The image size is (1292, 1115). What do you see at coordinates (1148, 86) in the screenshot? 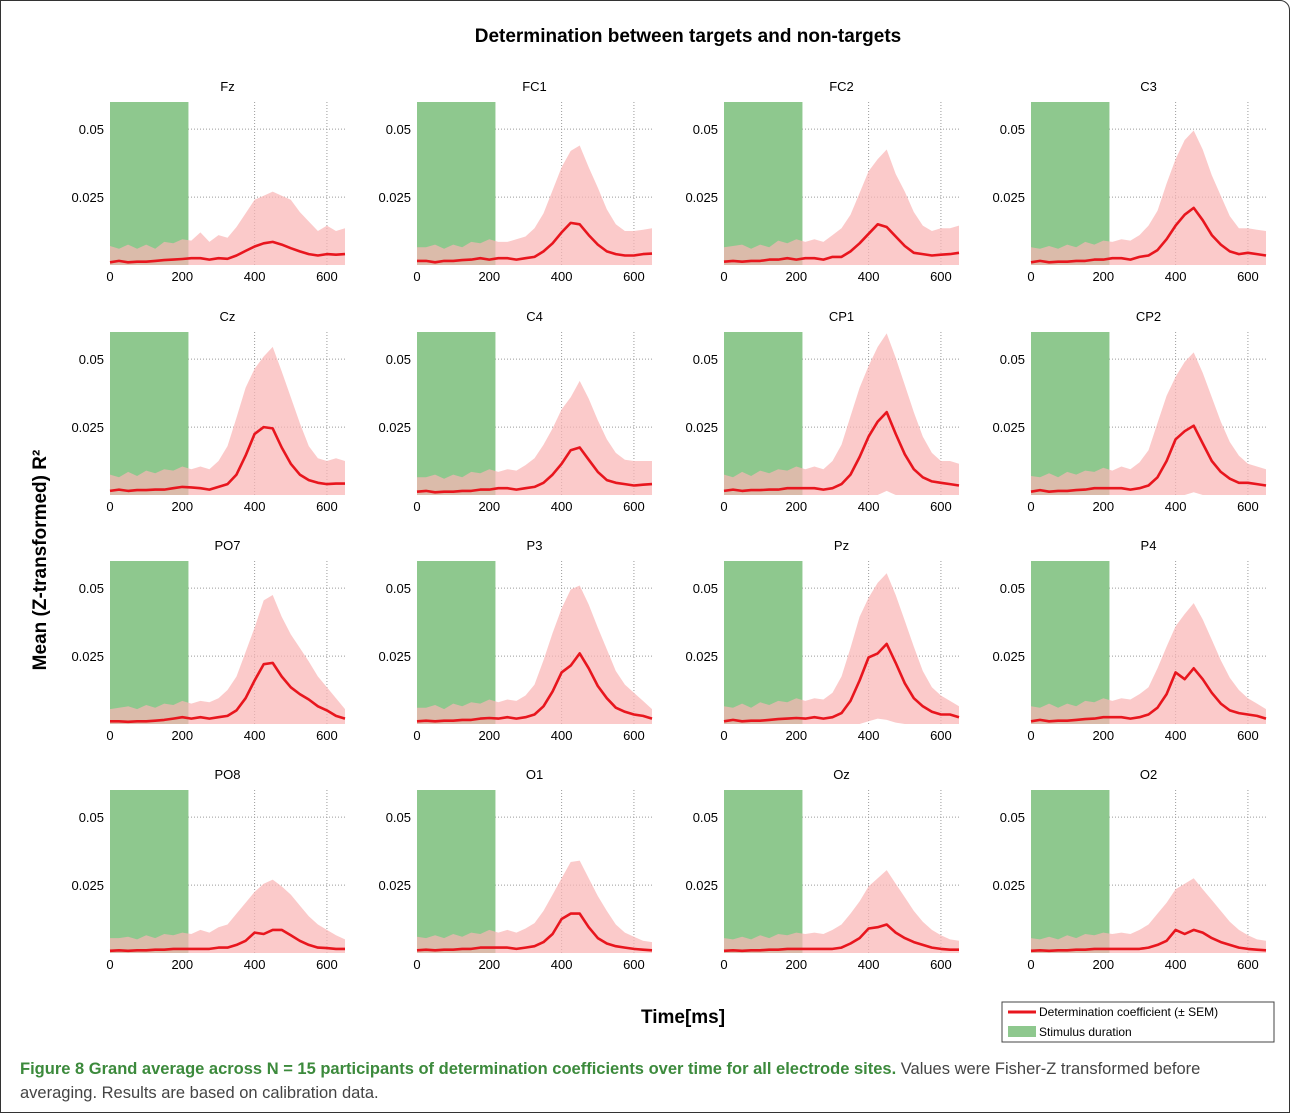
I see `panel-title: C3` at bounding box center [1148, 86].